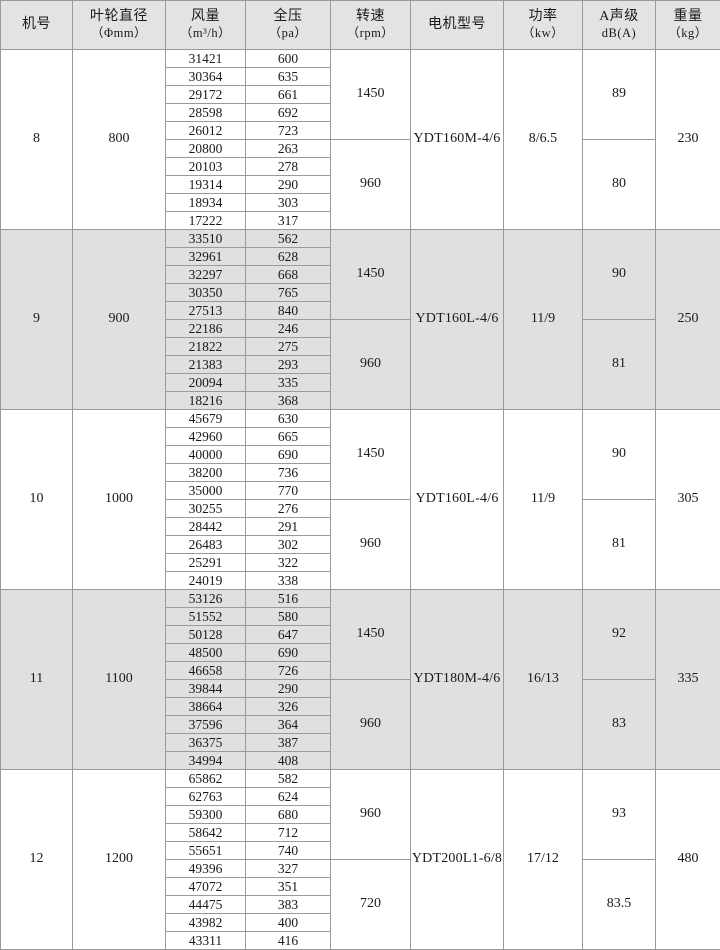 The height and width of the screenshot is (950, 720). I want to click on air-volume-cell: 26483, so click(206, 545).